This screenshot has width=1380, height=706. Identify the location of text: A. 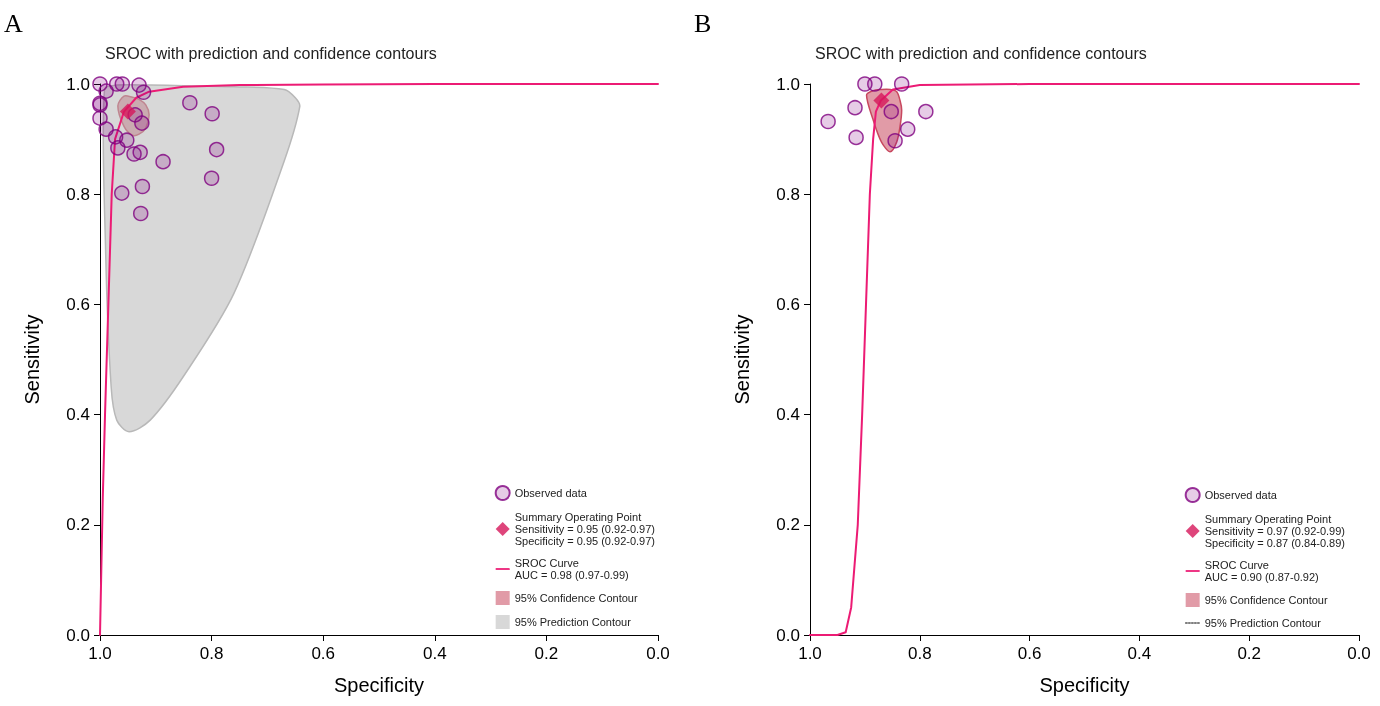
(13, 23).